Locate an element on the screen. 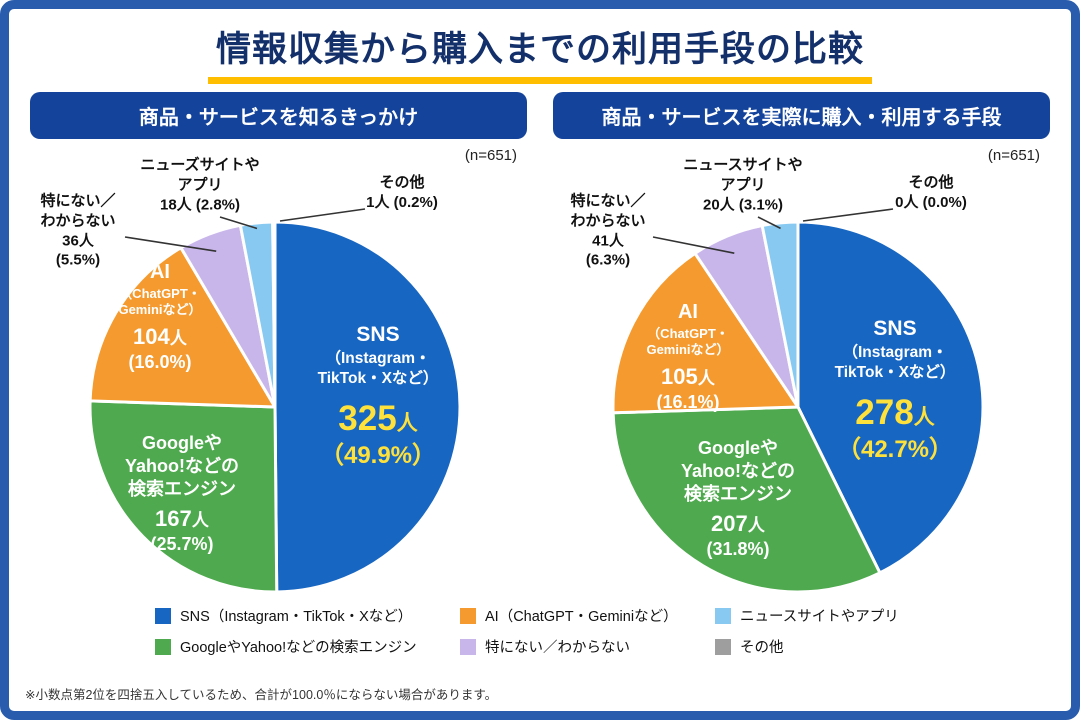 The image size is (1080, 720). slice-percent: (31.8%) is located at coordinates (738, 549).